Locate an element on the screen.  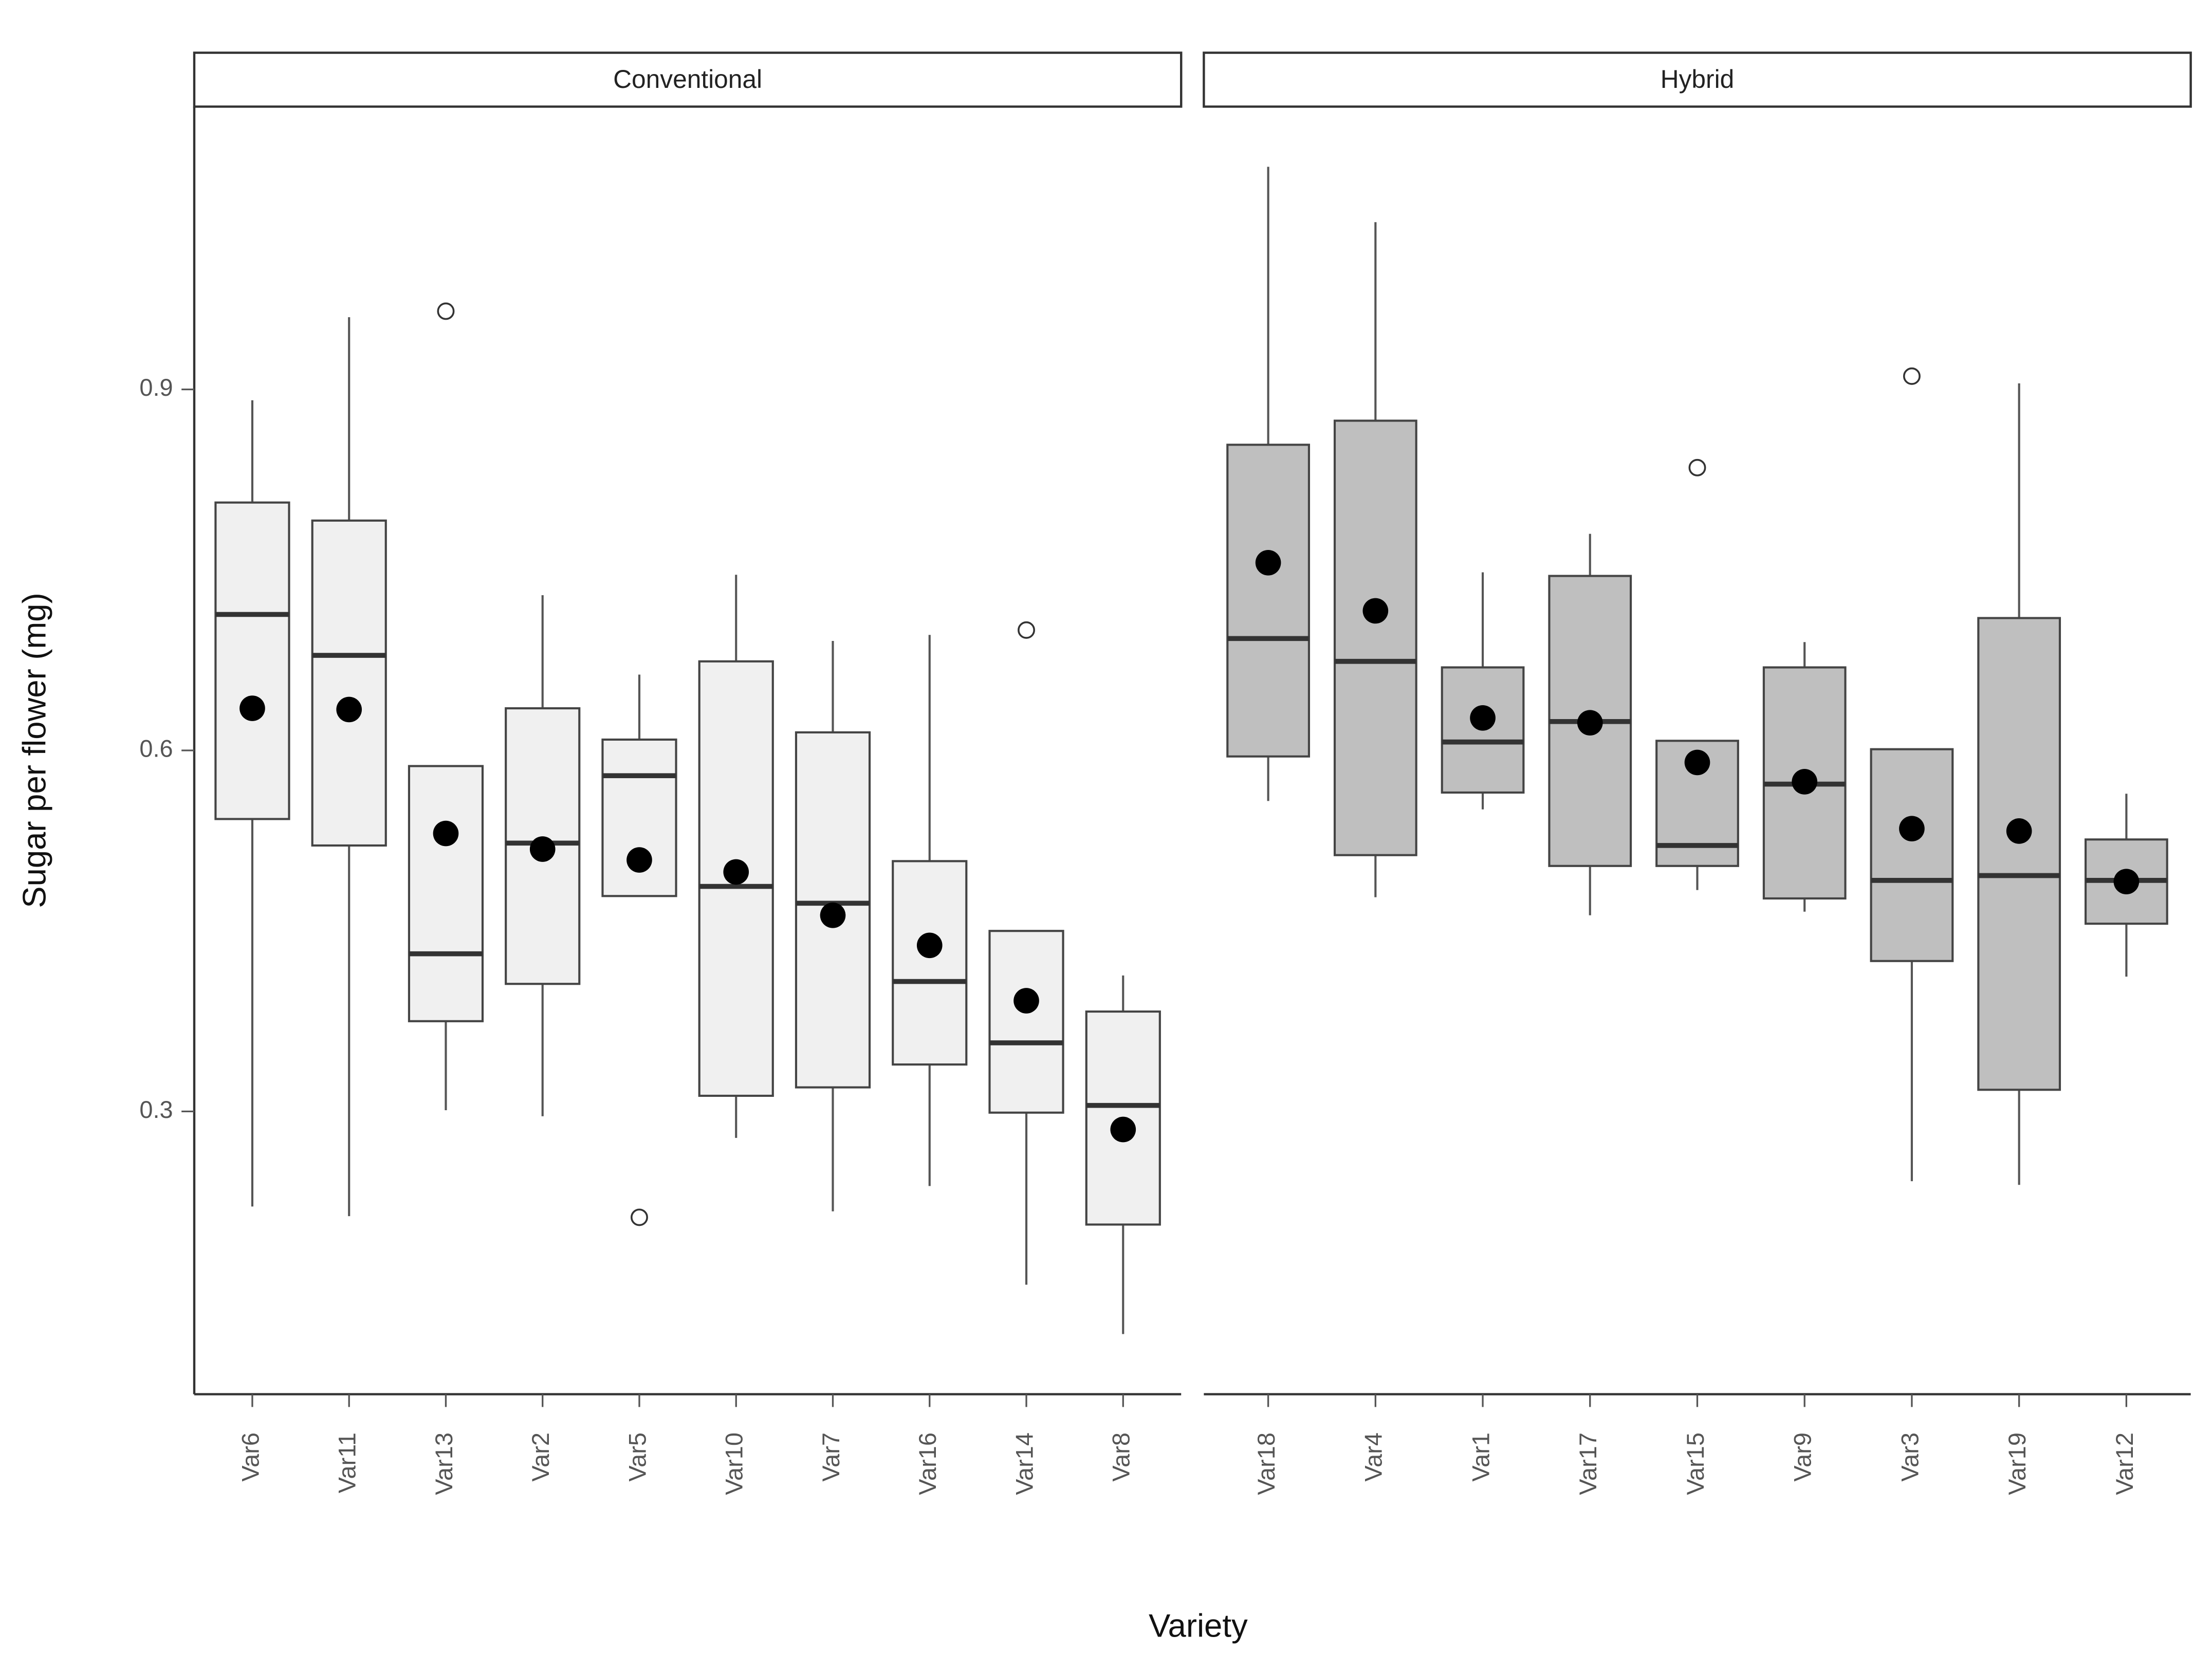
x-tick-label: Var9 is located at coordinates (1803, 1457).